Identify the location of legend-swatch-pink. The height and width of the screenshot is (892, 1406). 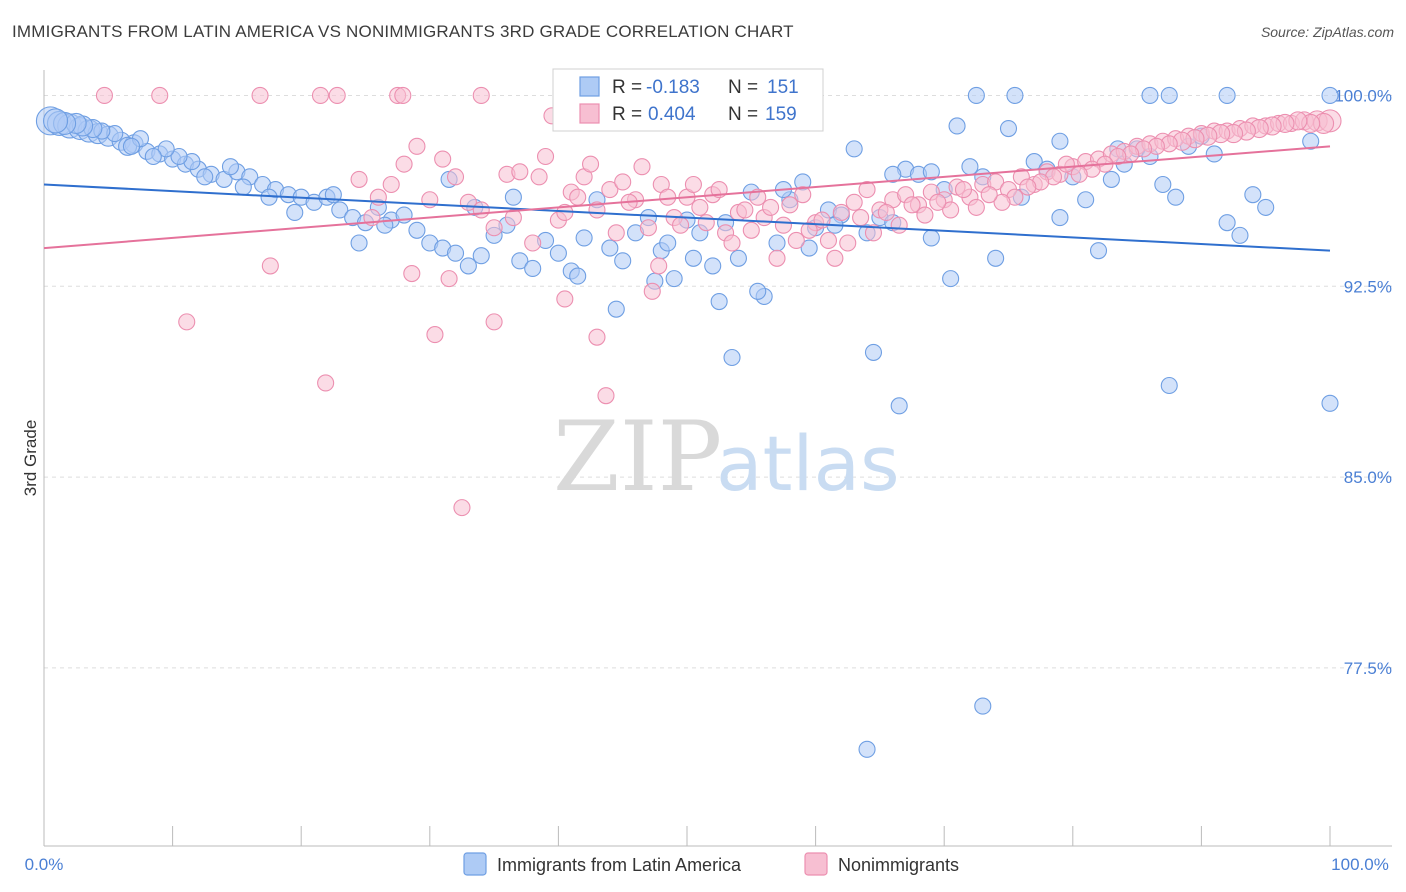
(816, 864).